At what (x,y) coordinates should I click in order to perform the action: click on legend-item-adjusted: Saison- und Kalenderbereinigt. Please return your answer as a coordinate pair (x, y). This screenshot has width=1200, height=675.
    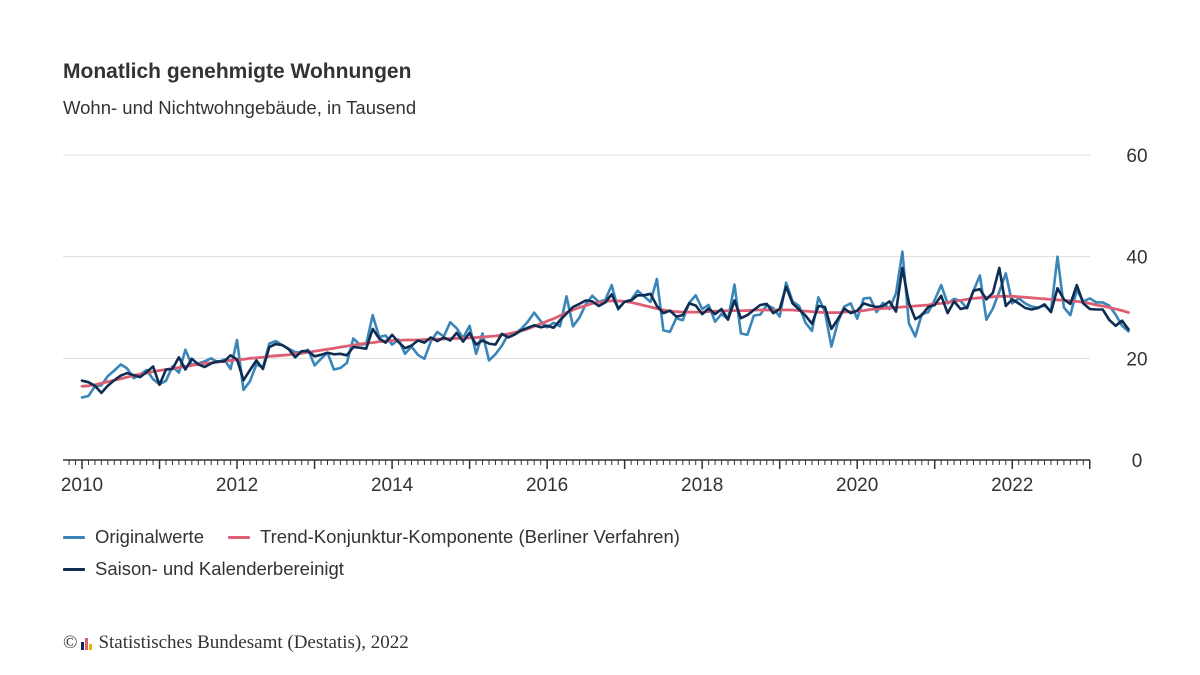
    Looking at the image, I should click on (203, 569).